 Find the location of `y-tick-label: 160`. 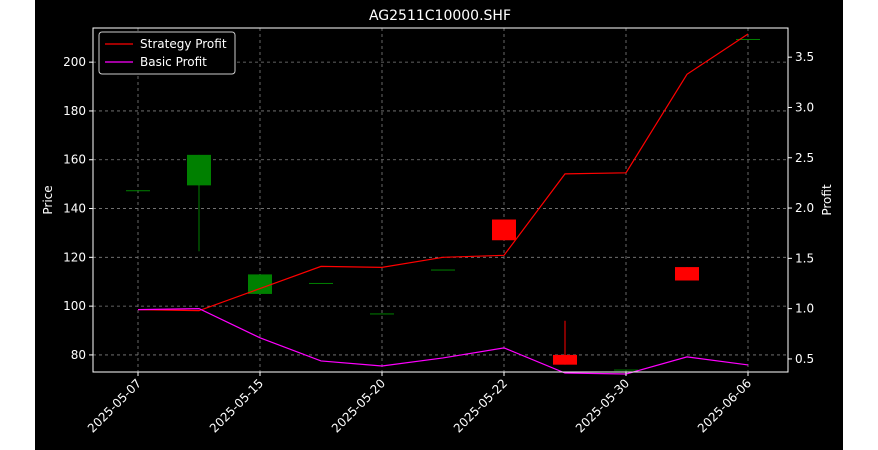

y-tick-label: 160 is located at coordinates (74, 160).